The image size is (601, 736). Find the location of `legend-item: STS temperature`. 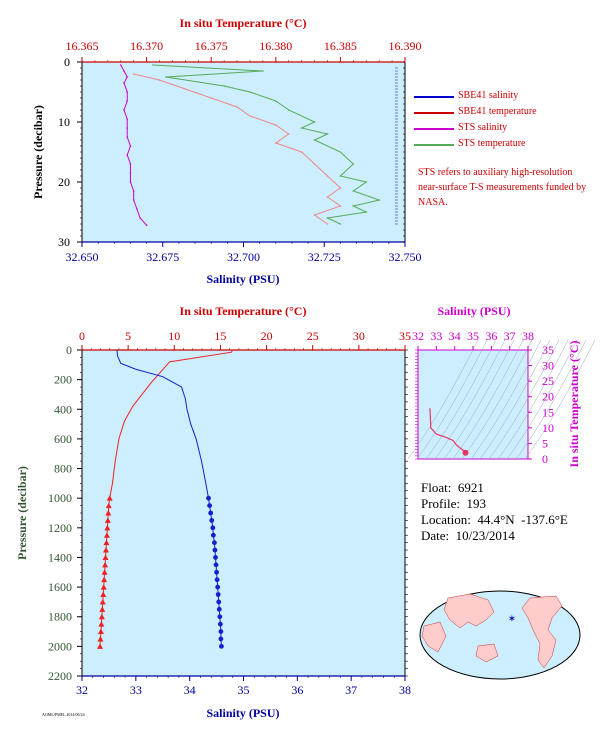

legend-item: STS temperature is located at coordinates (475, 144).